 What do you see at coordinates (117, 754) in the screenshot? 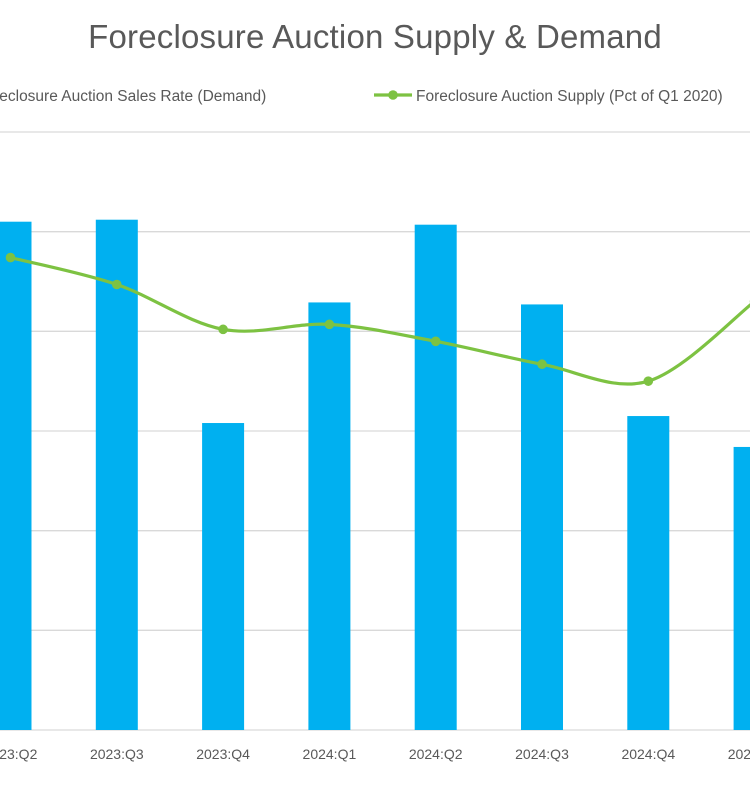
I see `x-tick-label: 2023:Q3` at bounding box center [117, 754].